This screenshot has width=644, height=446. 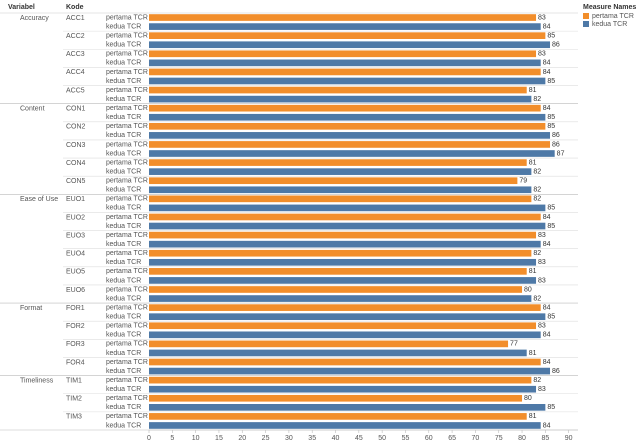 I want to click on variable-label: Ease of Use, so click(x=39, y=199).